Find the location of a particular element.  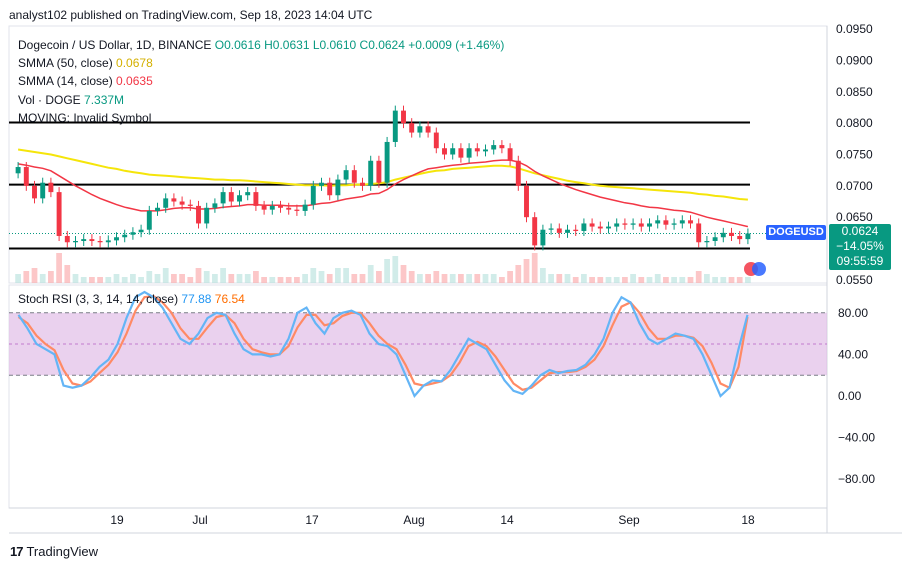

price-tick-label: 0.0750 is located at coordinates (854, 155).